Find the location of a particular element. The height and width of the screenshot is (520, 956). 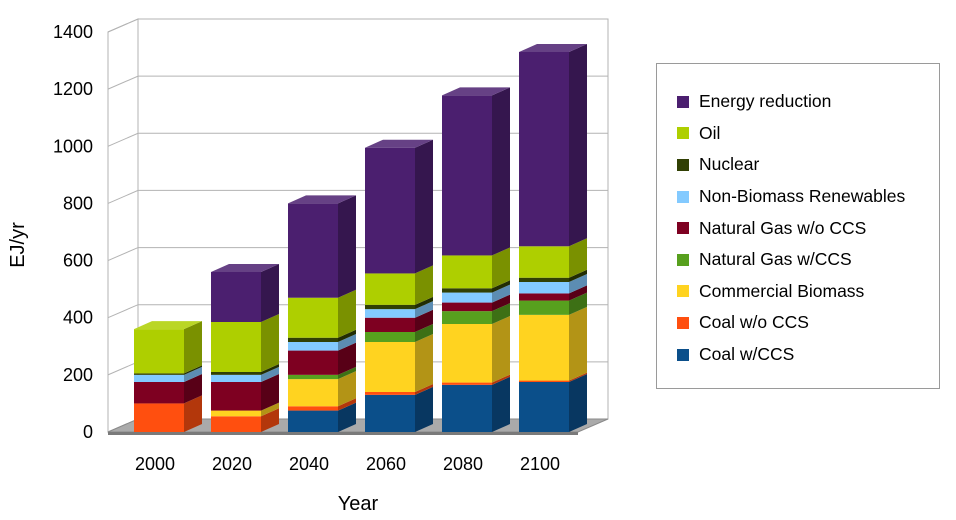

legend-item: Nuclear is located at coordinates (808, 165).